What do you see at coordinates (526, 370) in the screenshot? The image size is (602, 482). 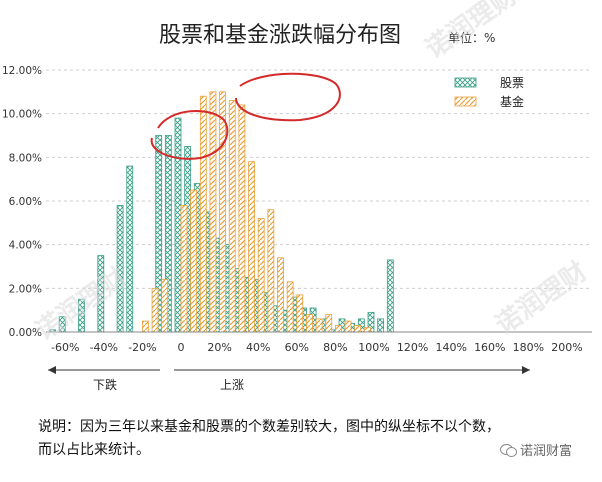 I see `up-arrowhead` at bounding box center [526, 370].